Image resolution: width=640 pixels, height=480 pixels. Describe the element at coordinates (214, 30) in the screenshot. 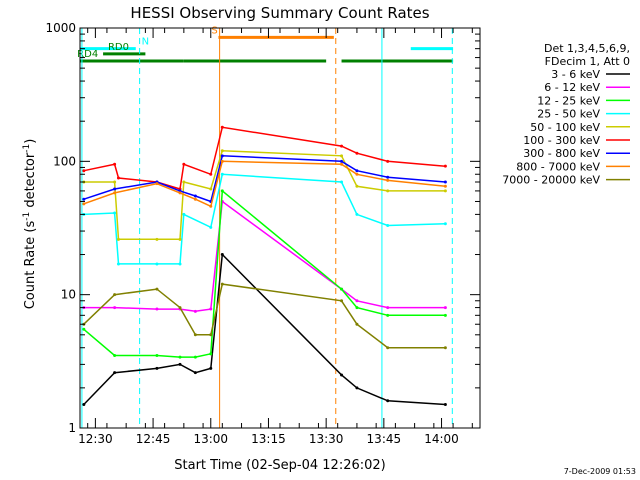

I see `flag-label-s: S` at that location.